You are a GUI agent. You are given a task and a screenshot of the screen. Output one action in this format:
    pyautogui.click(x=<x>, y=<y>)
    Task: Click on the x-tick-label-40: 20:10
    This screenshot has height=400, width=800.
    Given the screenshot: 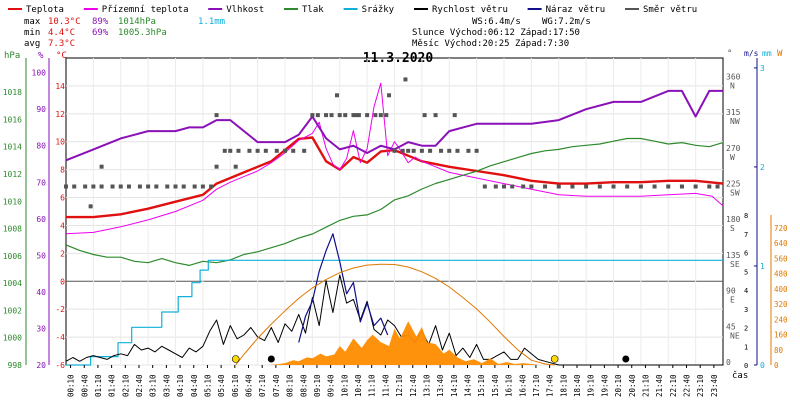 What is the action you would take?
    pyautogui.click(x=618, y=385)
    